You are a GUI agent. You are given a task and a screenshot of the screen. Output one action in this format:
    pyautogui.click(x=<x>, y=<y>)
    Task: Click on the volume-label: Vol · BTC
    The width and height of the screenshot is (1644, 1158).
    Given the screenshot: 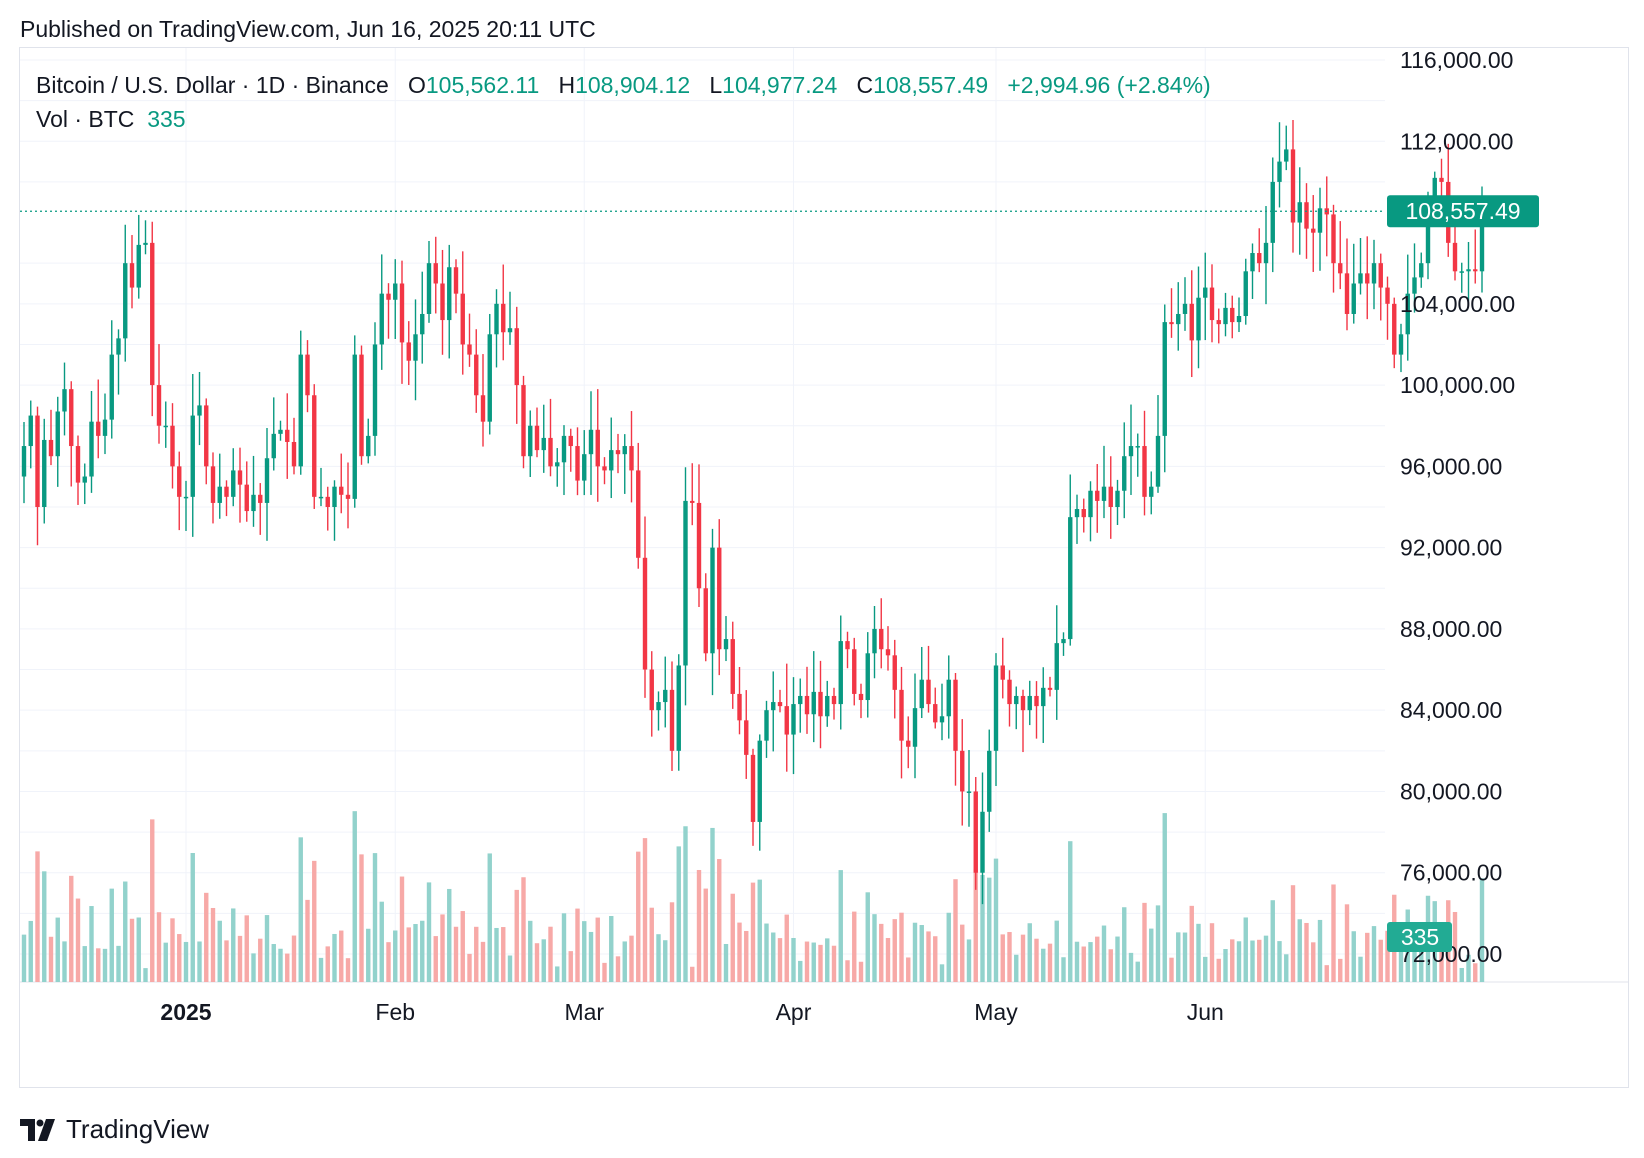 What is the action you would take?
    pyautogui.click(x=85, y=119)
    